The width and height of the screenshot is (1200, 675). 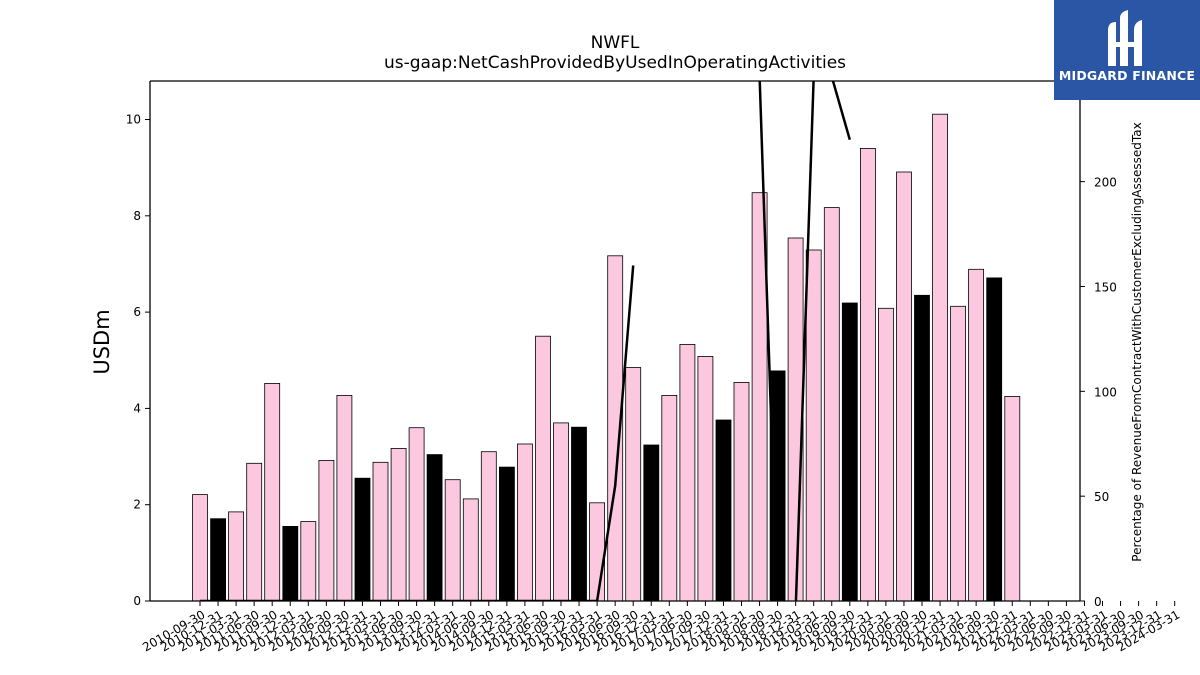 What do you see at coordinates (1105, 183) in the screenshot?
I see `y2-tick-label: 200` at bounding box center [1105, 183].